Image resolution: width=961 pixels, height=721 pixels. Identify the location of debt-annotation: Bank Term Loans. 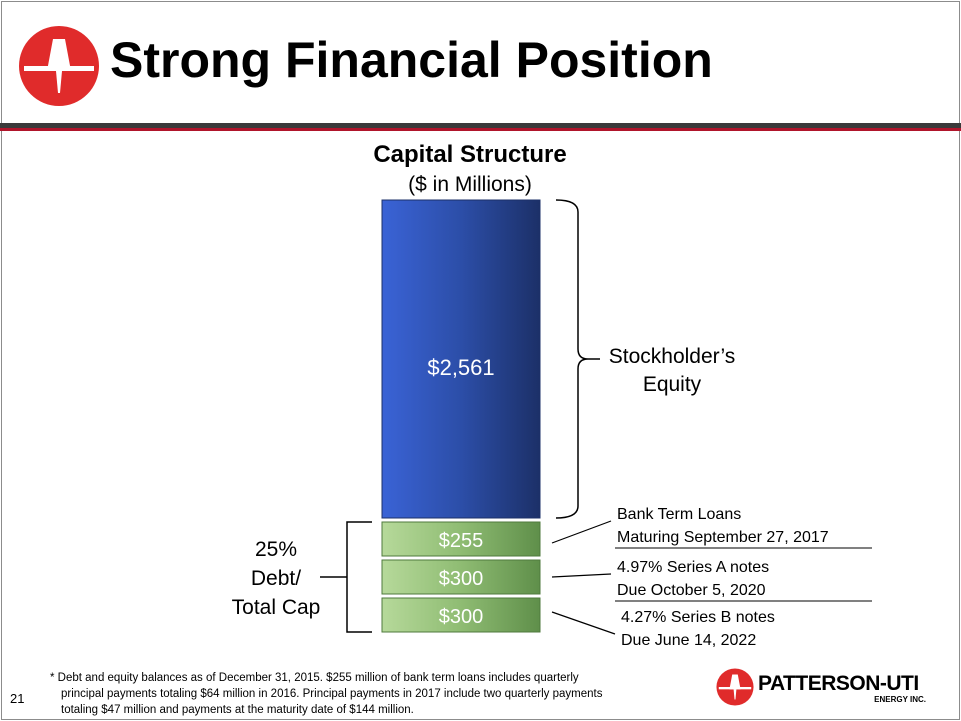
(679, 514).